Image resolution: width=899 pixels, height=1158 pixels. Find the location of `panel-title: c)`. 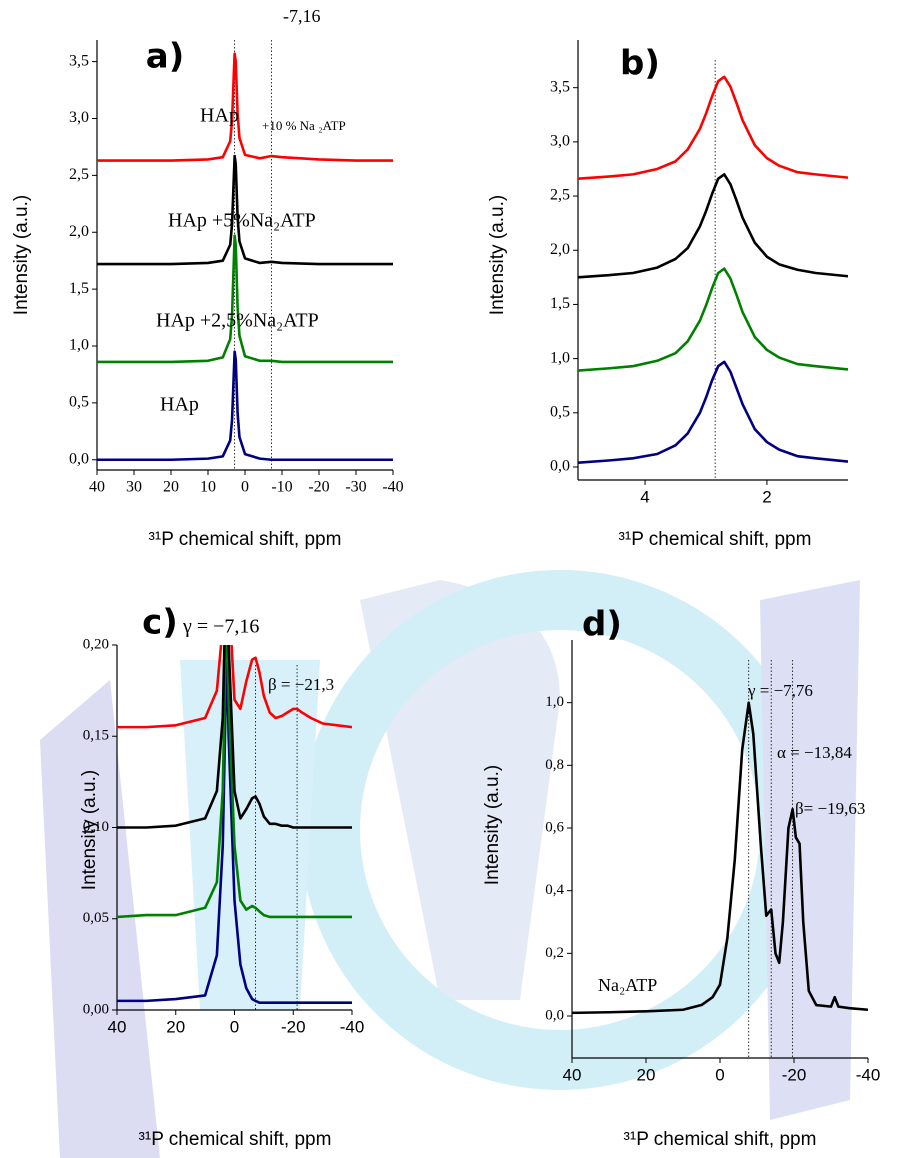

panel-title: c) is located at coordinates (160, 623).